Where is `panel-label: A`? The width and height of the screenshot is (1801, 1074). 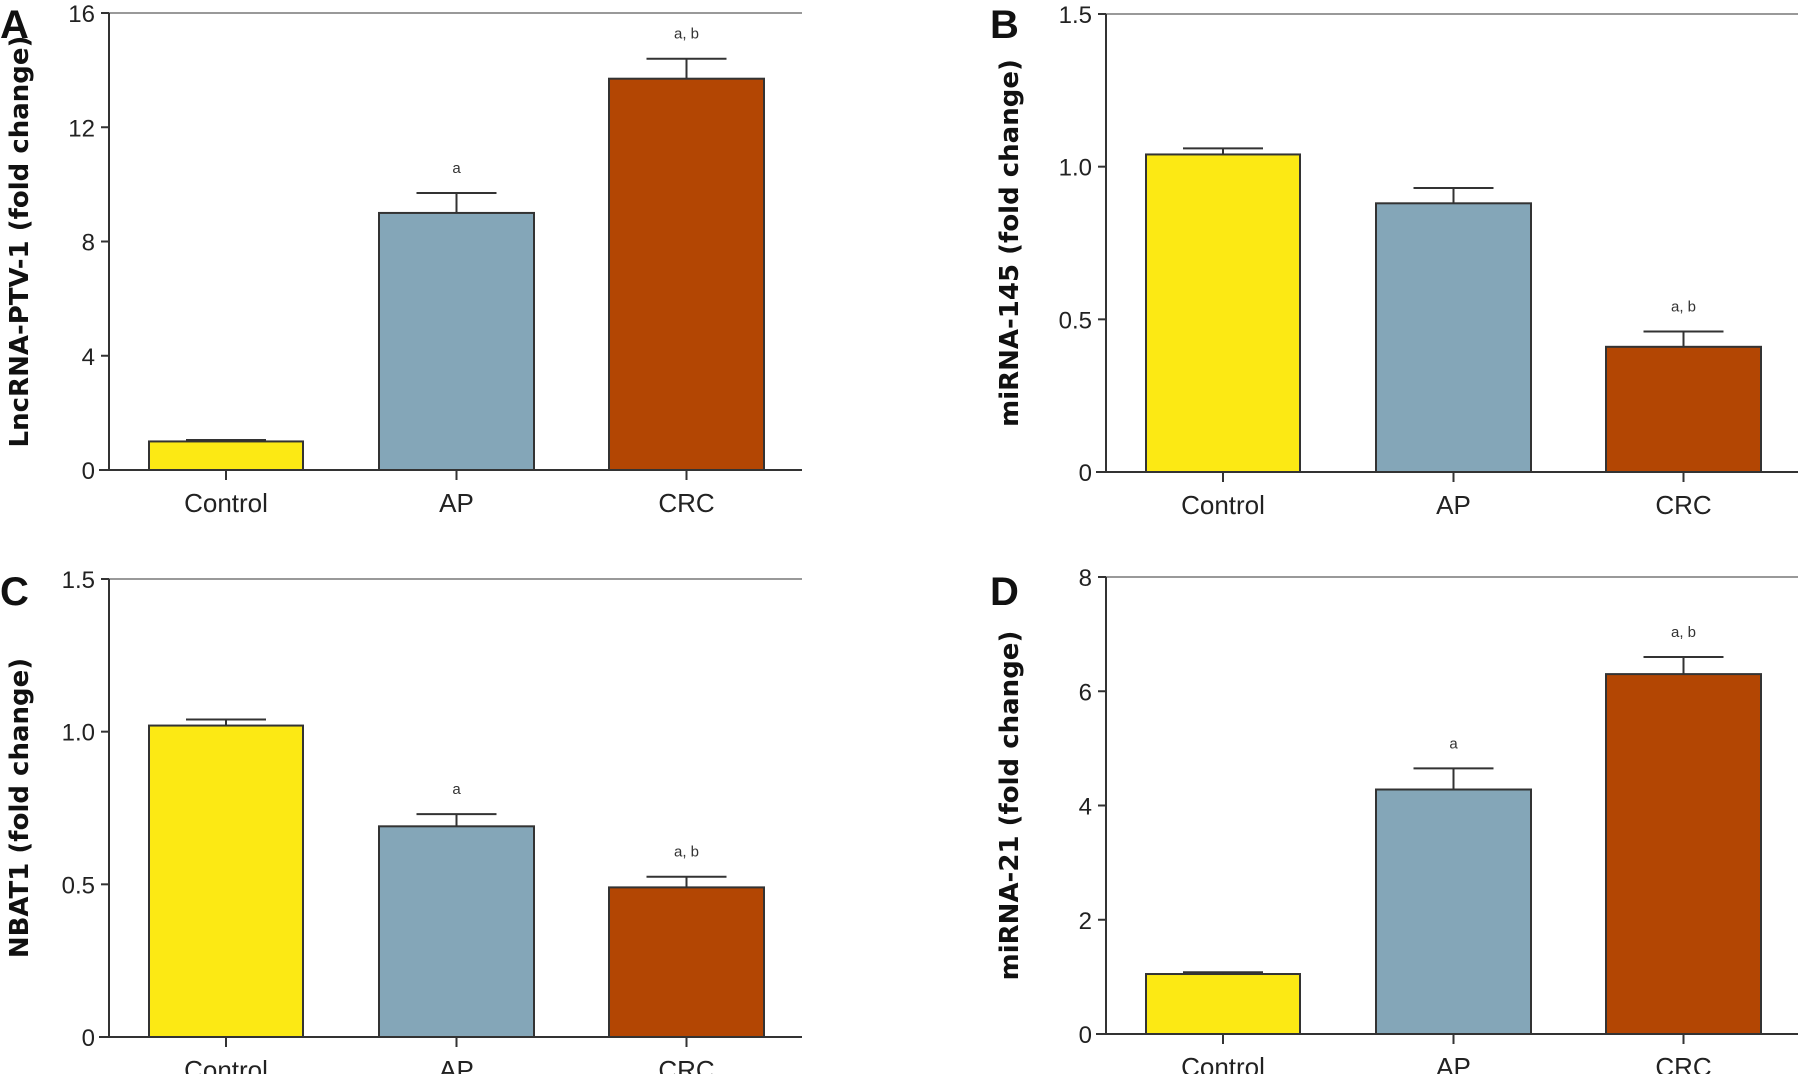 panel-label: A is located at coordinates (14, 25).